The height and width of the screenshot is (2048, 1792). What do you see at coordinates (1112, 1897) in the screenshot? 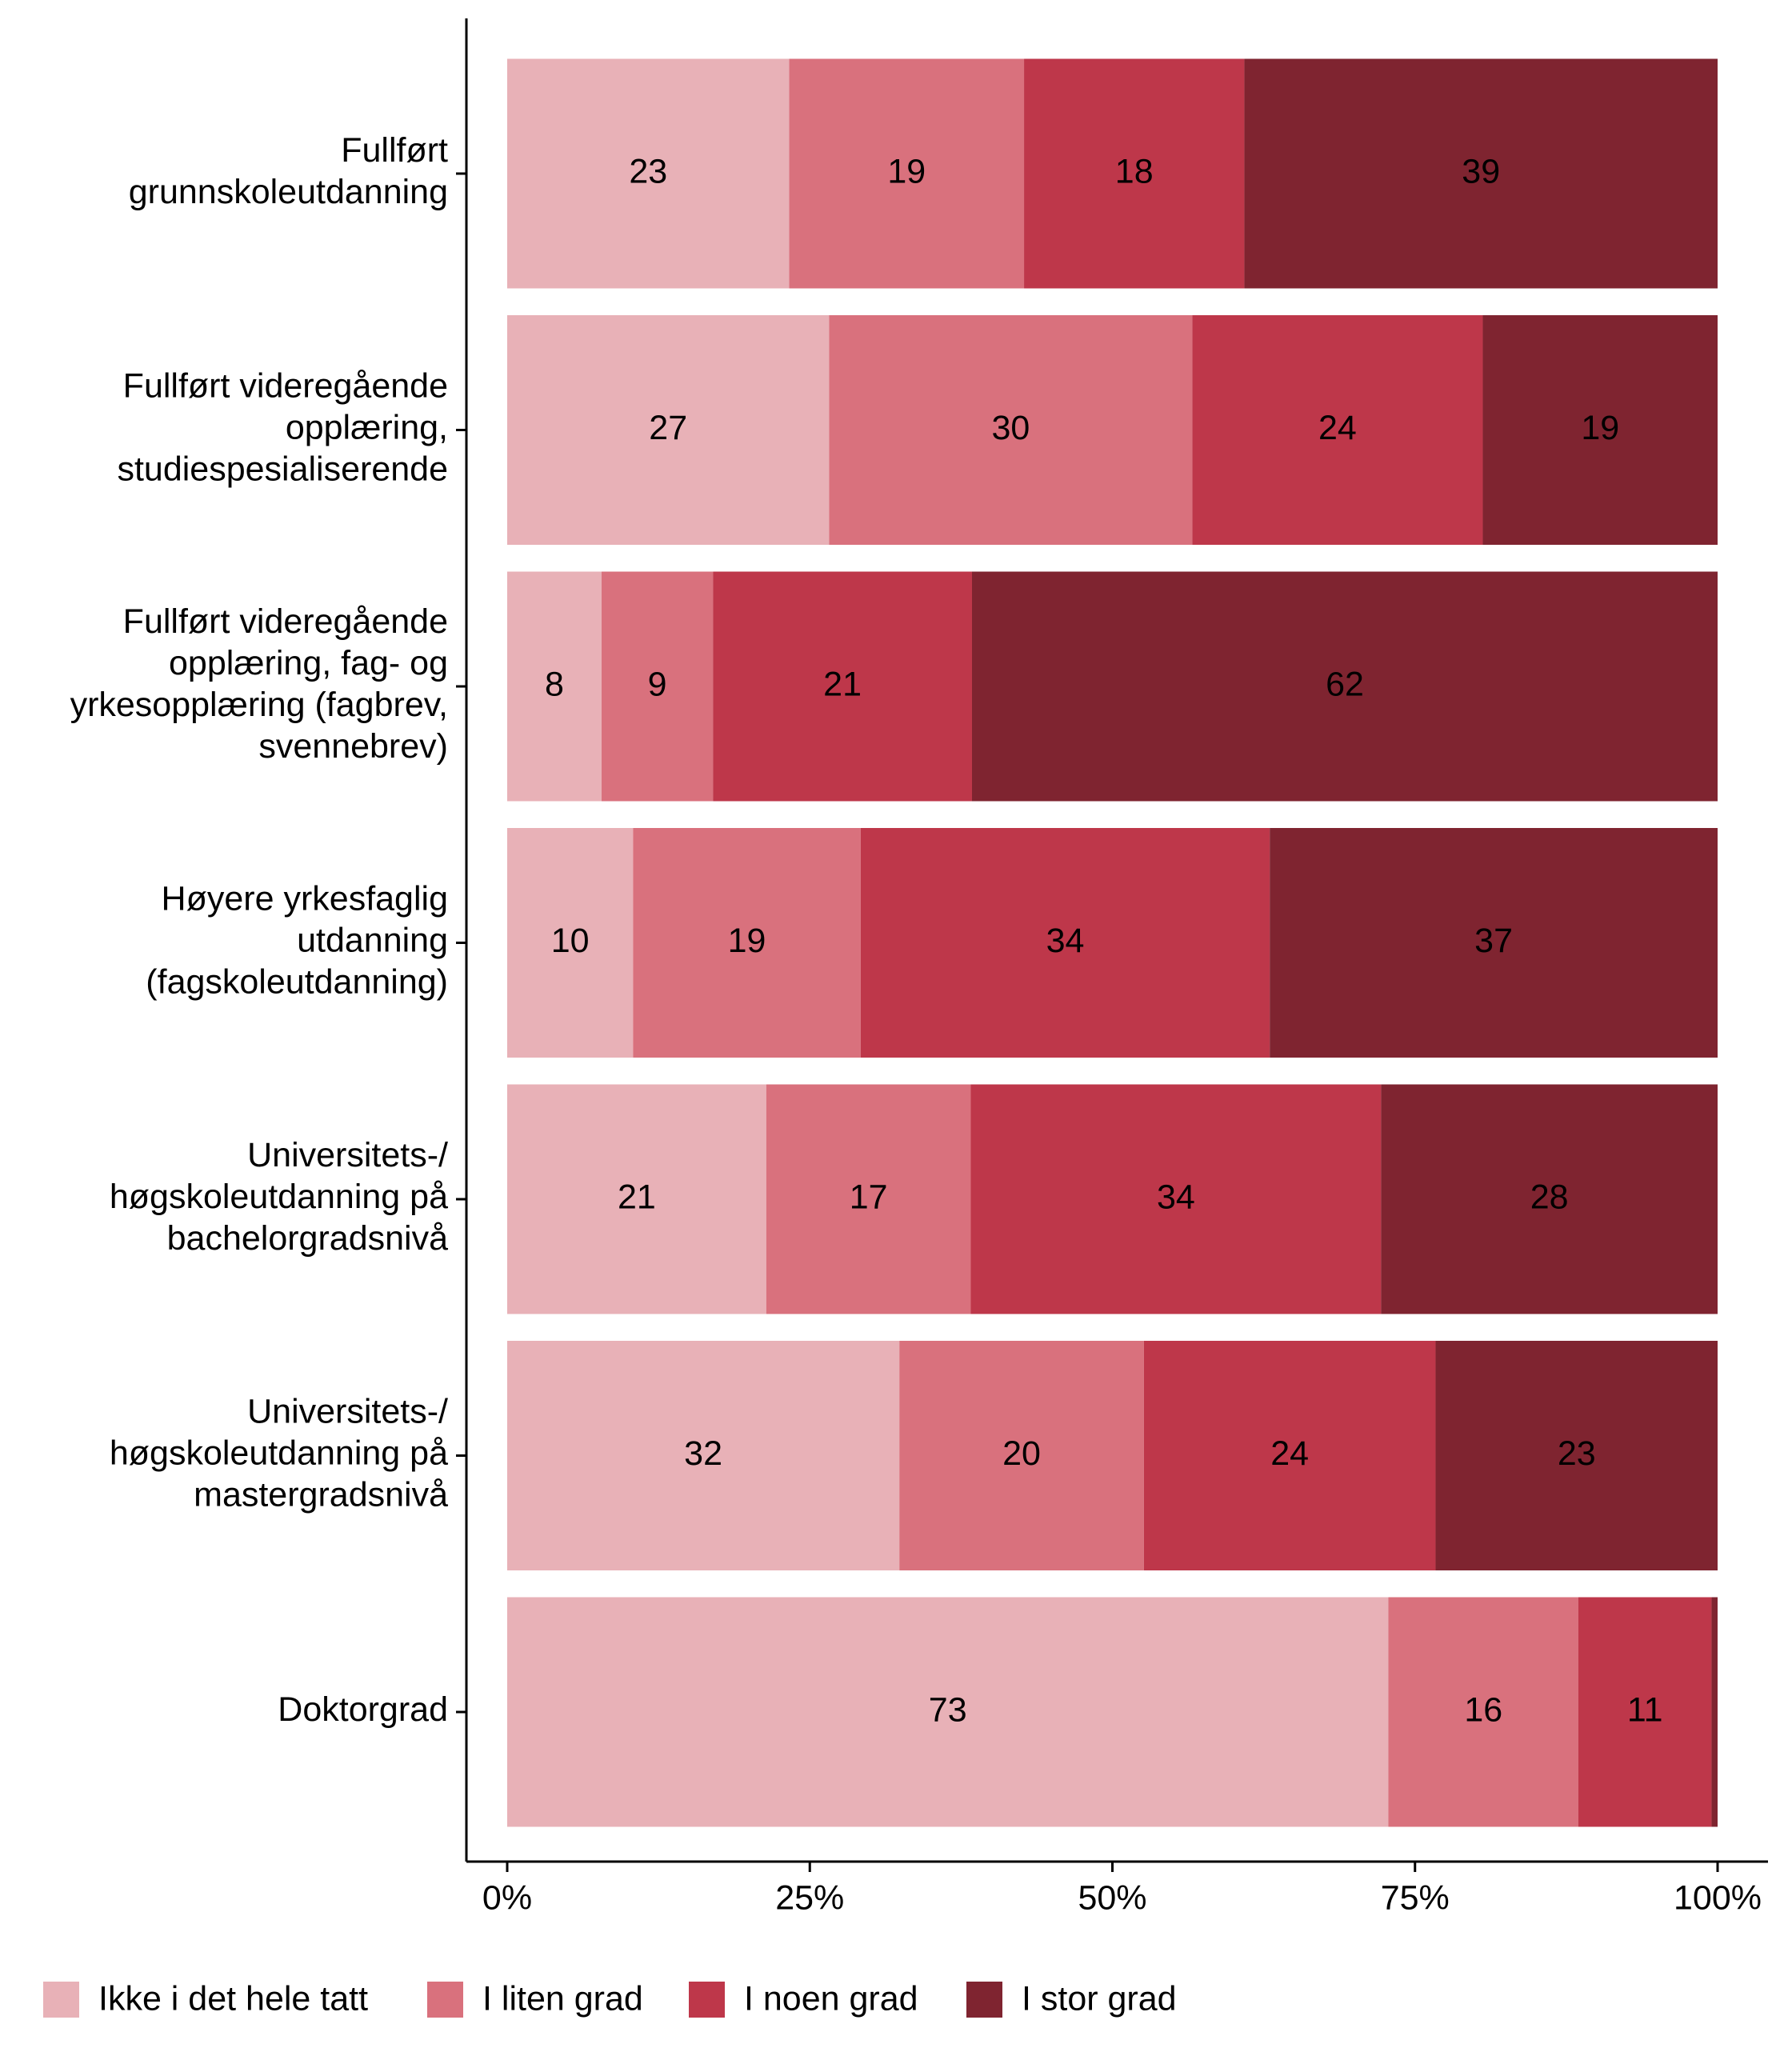
I see `x-tick-label: 50%` at bounding box center [1112, 1897].